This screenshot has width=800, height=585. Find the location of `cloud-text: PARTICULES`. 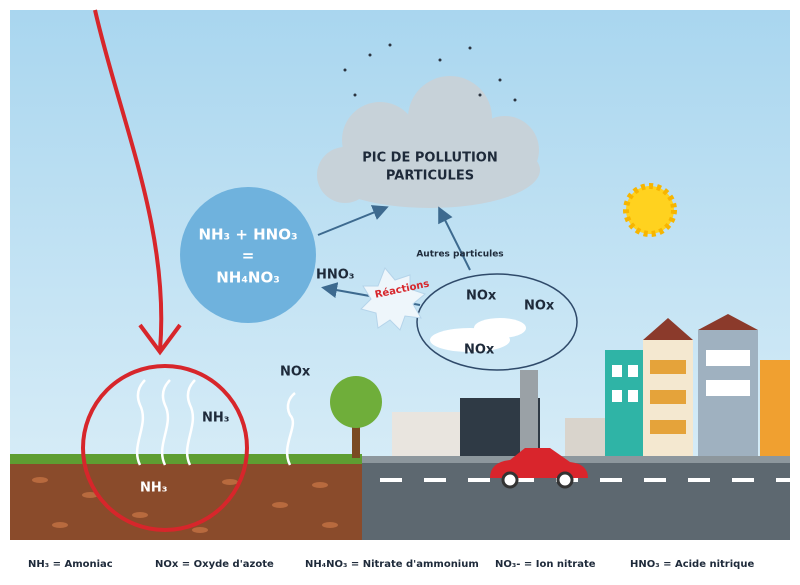

cloud-text: PARTICULES is located at coordinates (430, 176).